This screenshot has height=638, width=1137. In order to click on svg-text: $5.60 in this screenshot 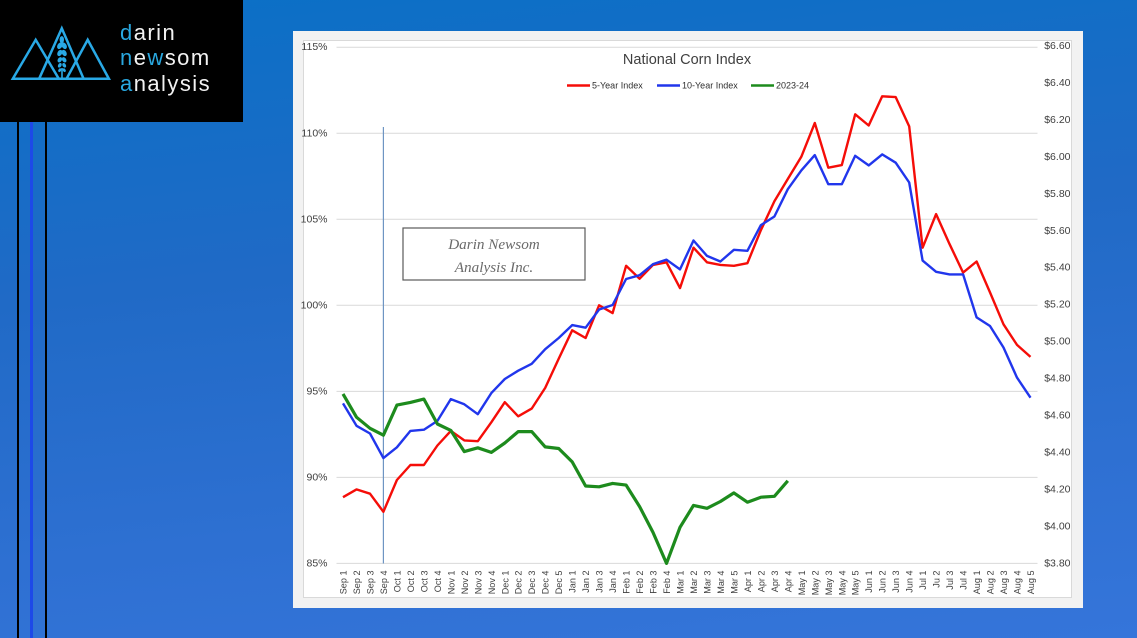, I will do `click(1057, 231)`.